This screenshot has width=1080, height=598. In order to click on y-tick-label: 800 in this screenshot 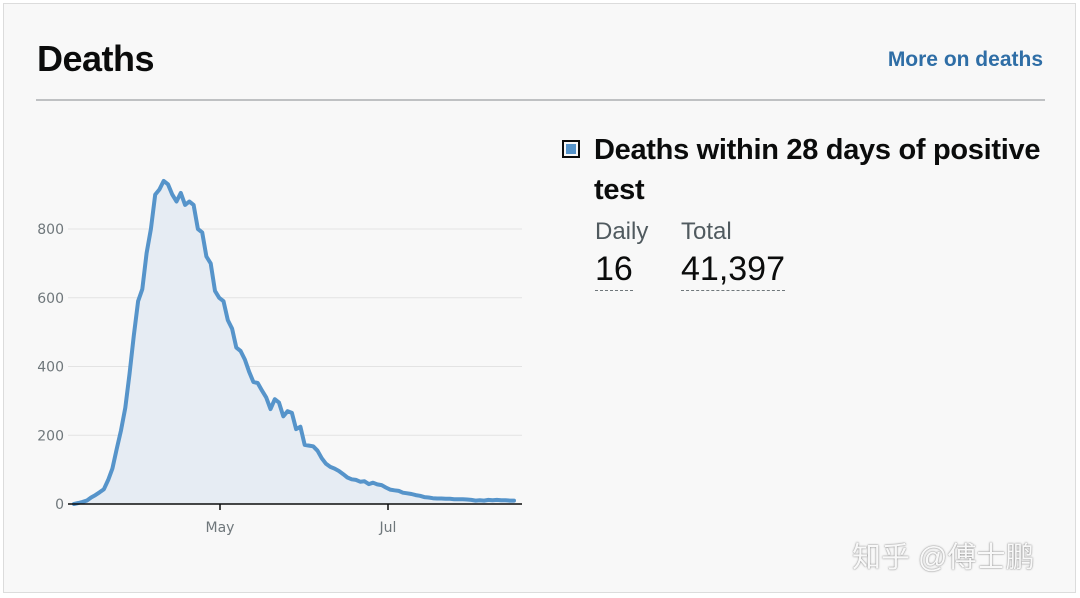, I will do `click(50, 230)`.